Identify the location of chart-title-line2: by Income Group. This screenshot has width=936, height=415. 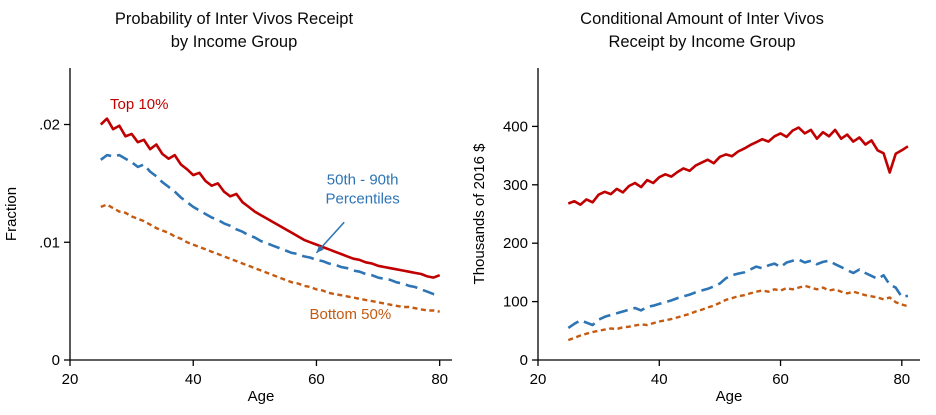
(234, 41).